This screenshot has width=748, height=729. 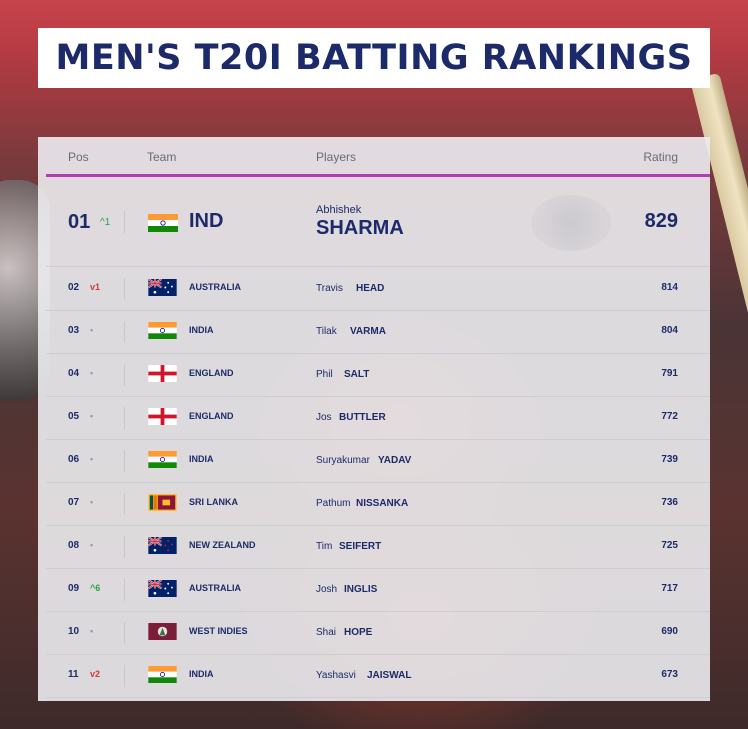 I want to click on player-last-name: YADAV, so click(x=395, y=460).